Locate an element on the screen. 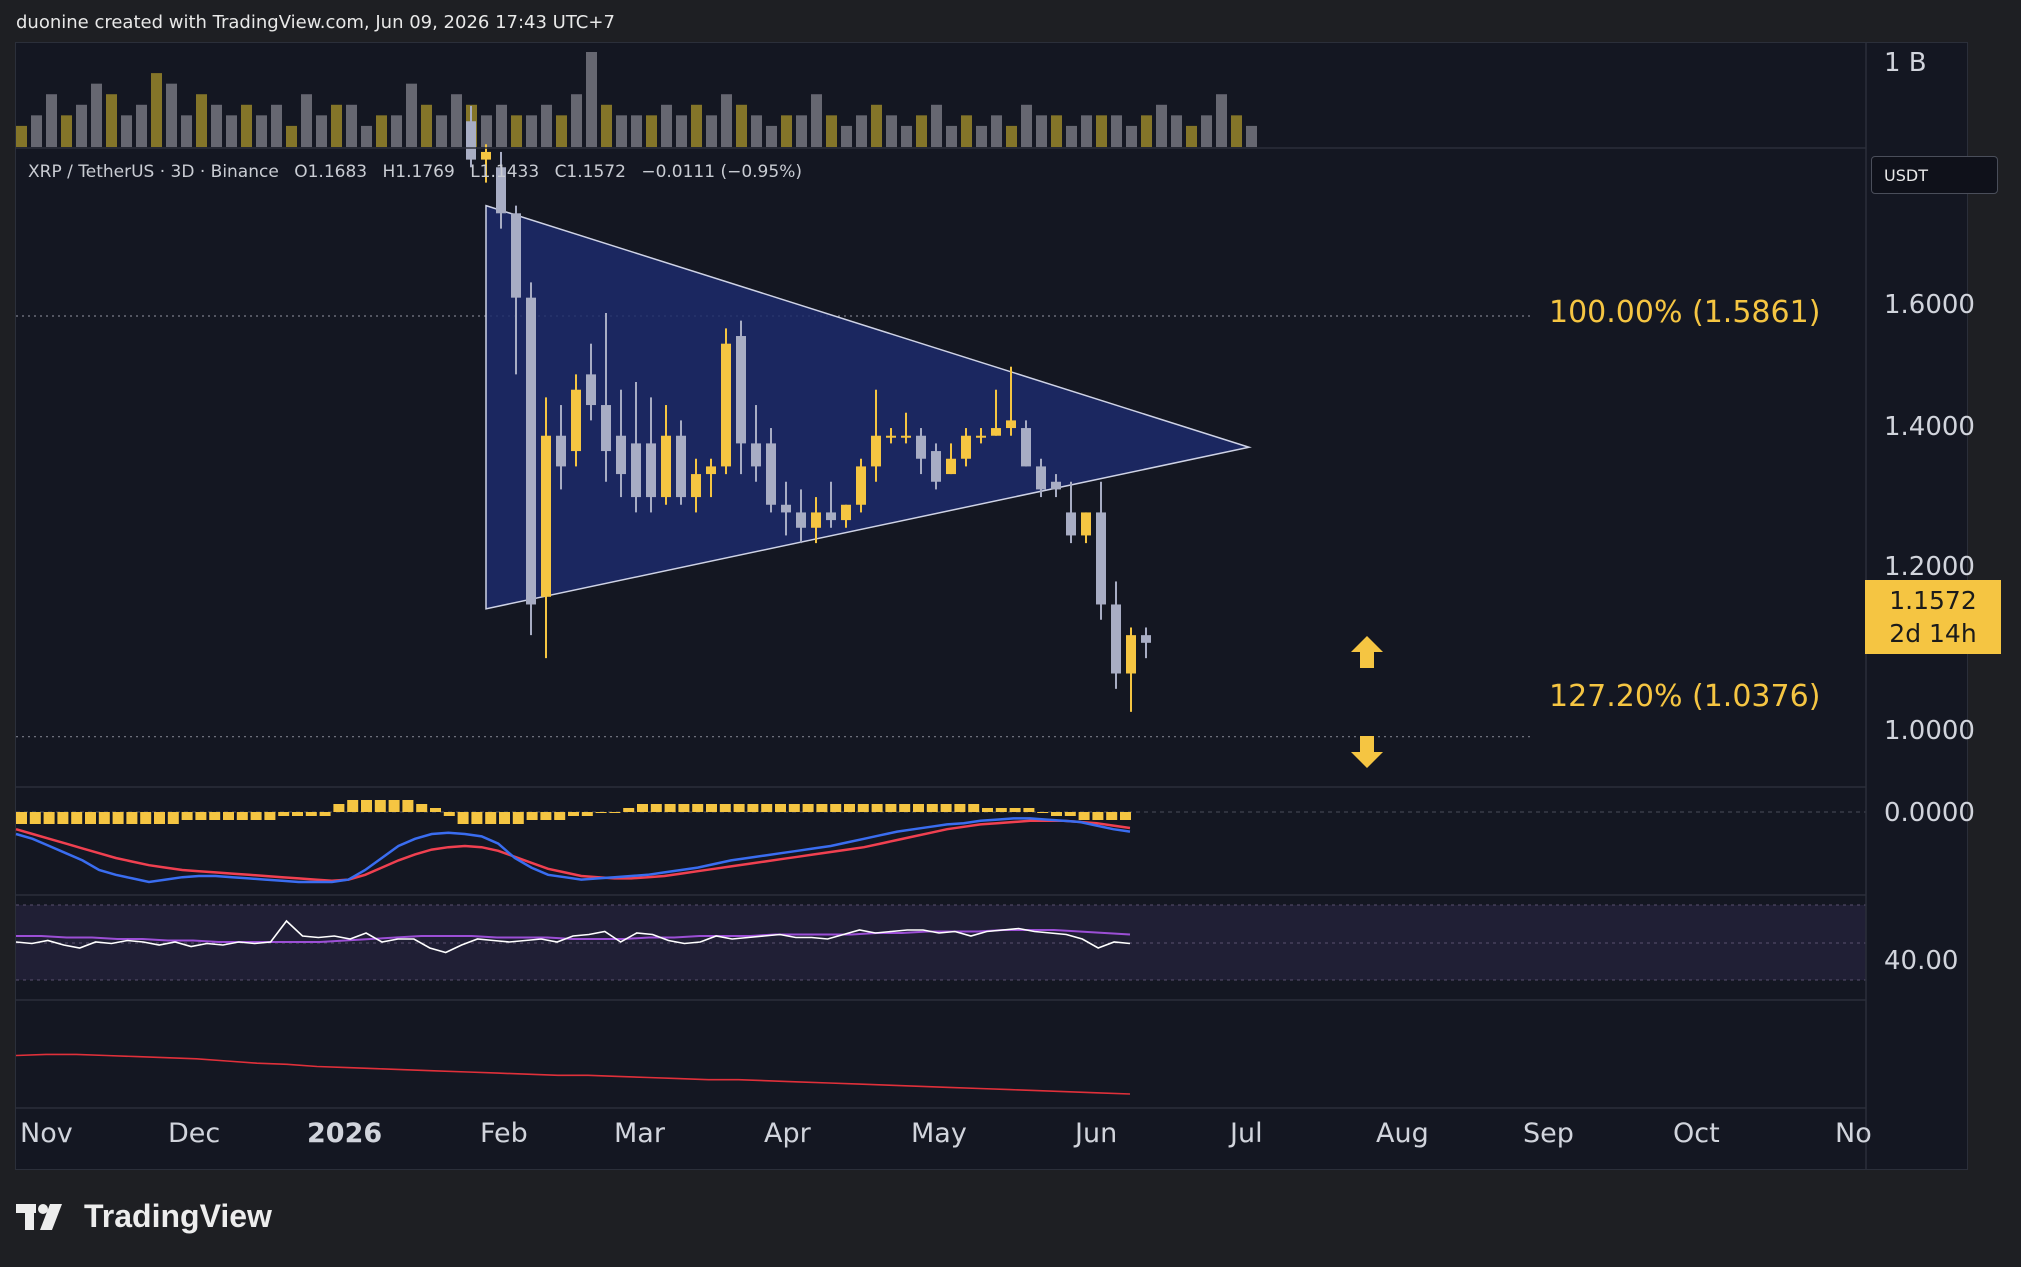 The width and height of the screenshot is (2021, 1267). x-tick-jun: Jun is located at coordinates (1096, 1133).